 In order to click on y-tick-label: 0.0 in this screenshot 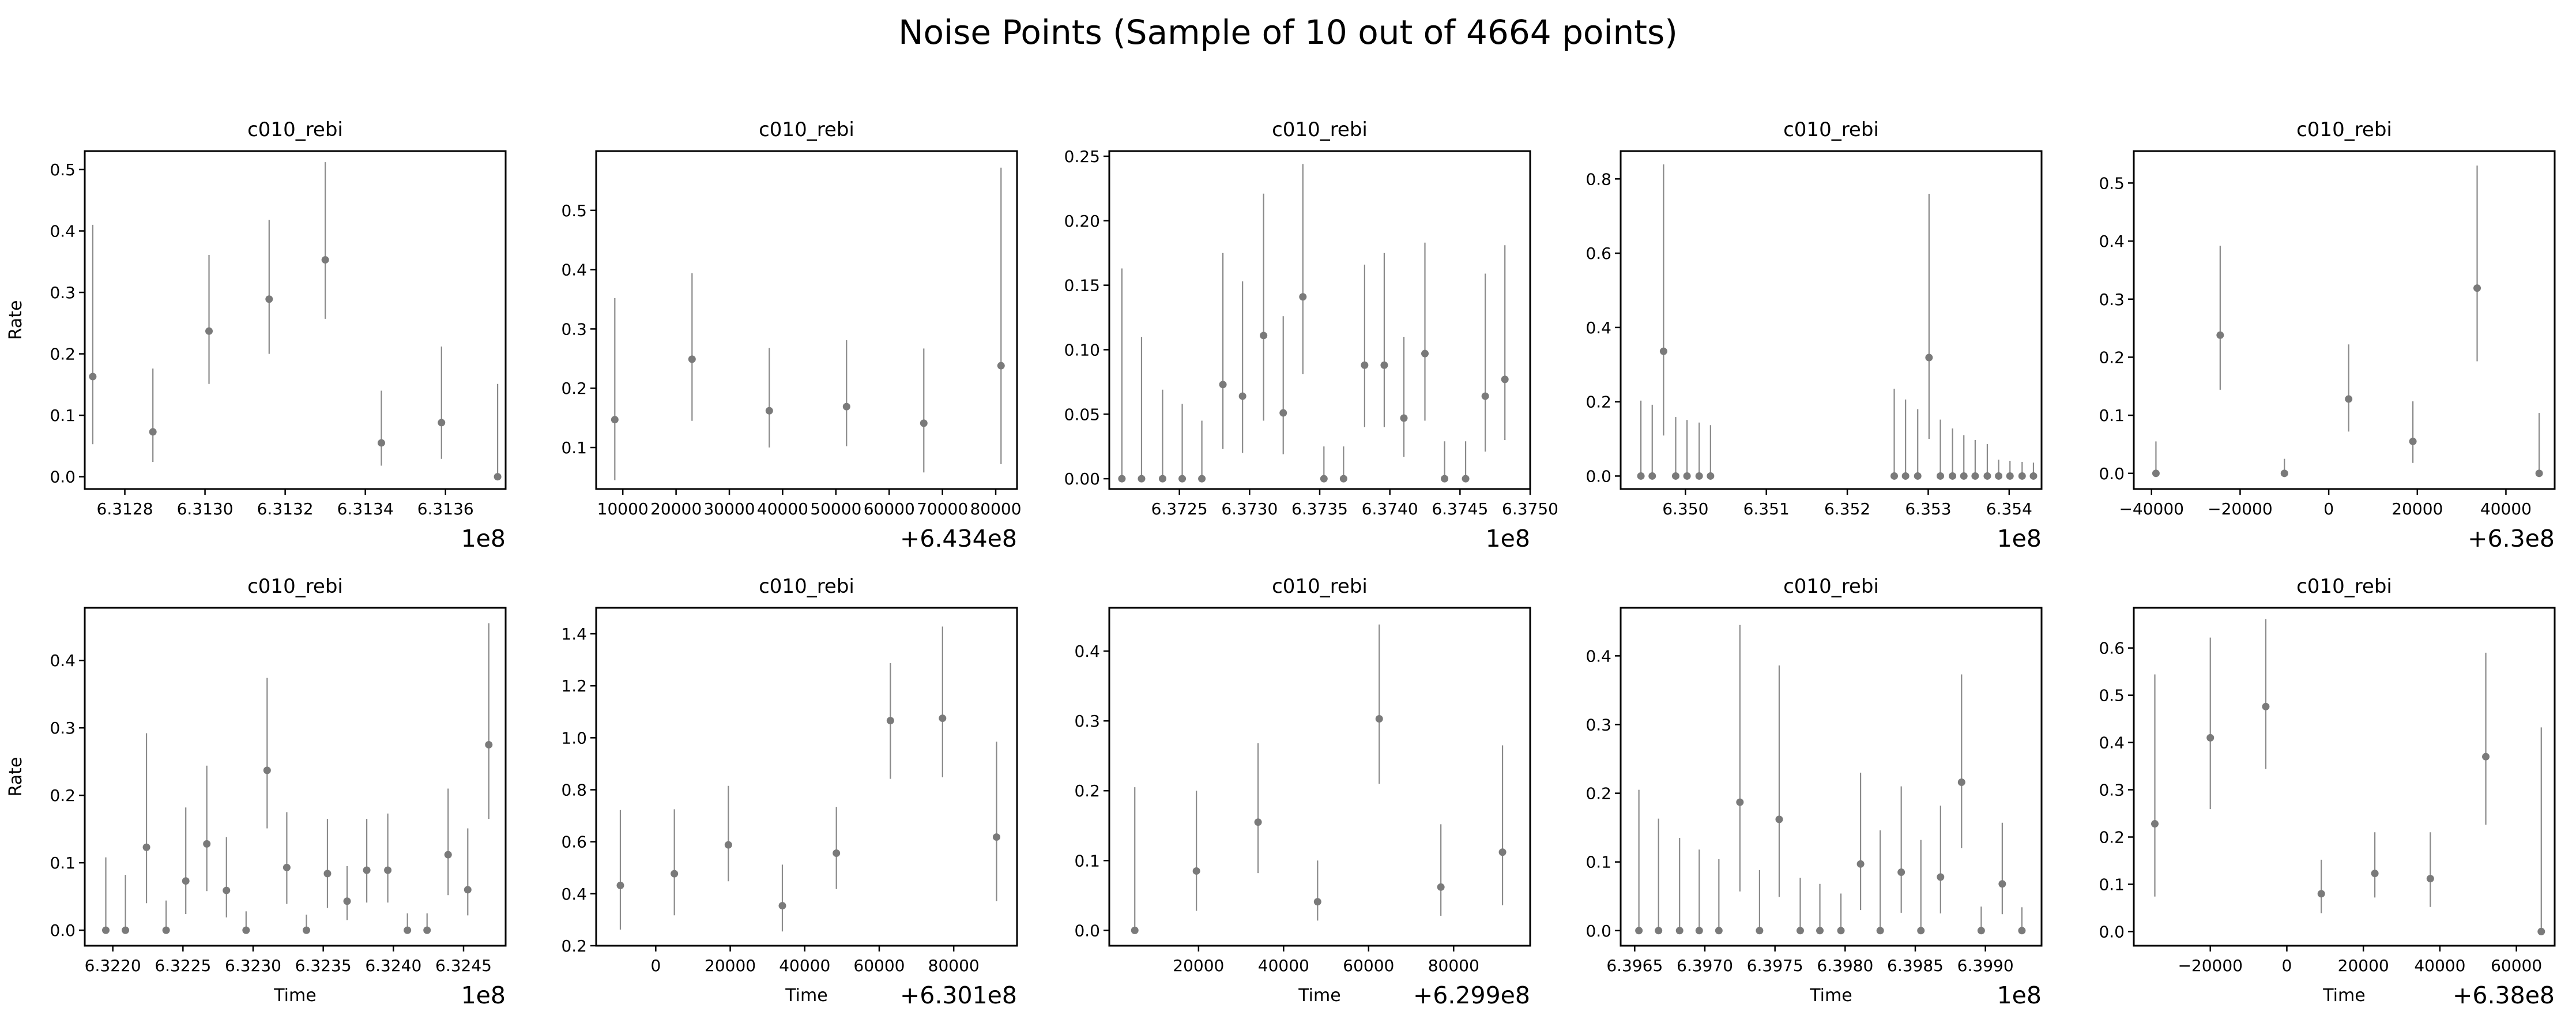, I will do `click(1598, 931)`.